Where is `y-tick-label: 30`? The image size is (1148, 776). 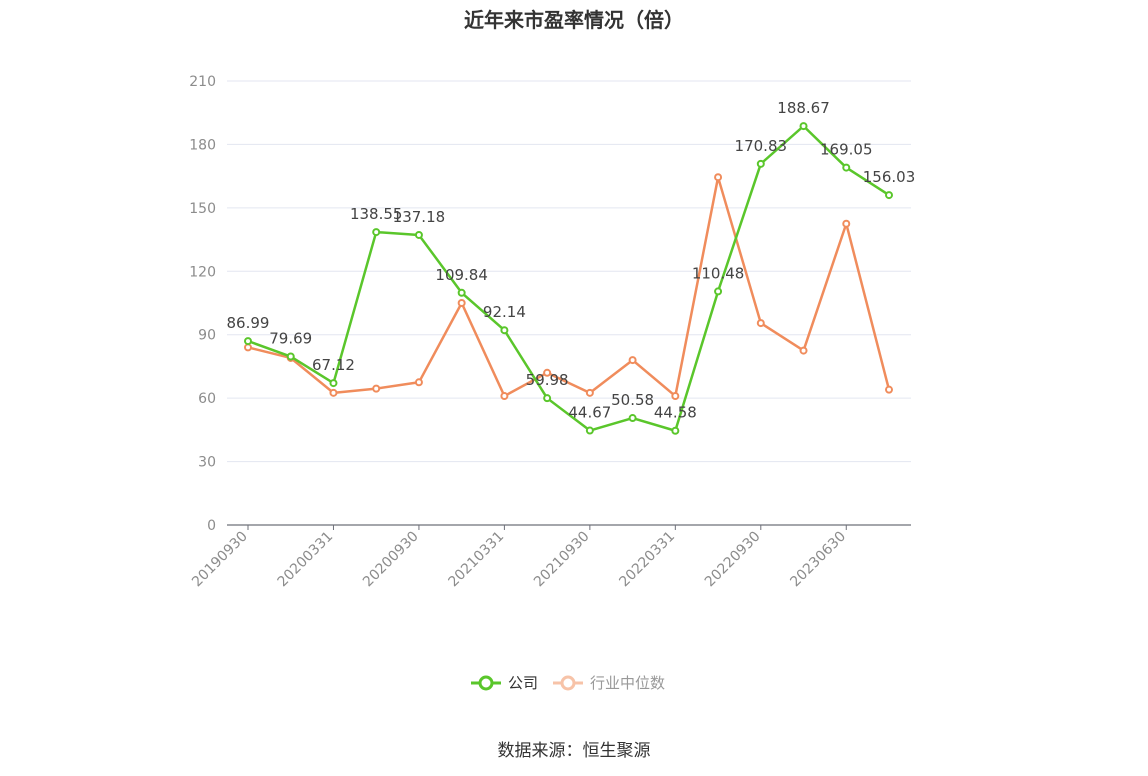 y-tick-label: 30 is located at coordinates (207, 463).